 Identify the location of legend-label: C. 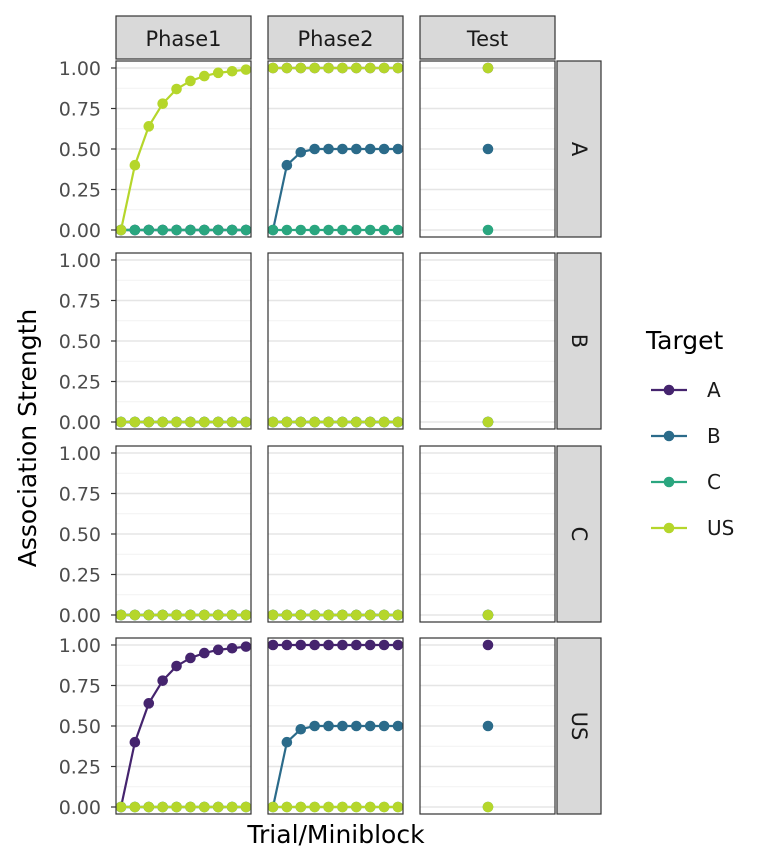
(714, 482).